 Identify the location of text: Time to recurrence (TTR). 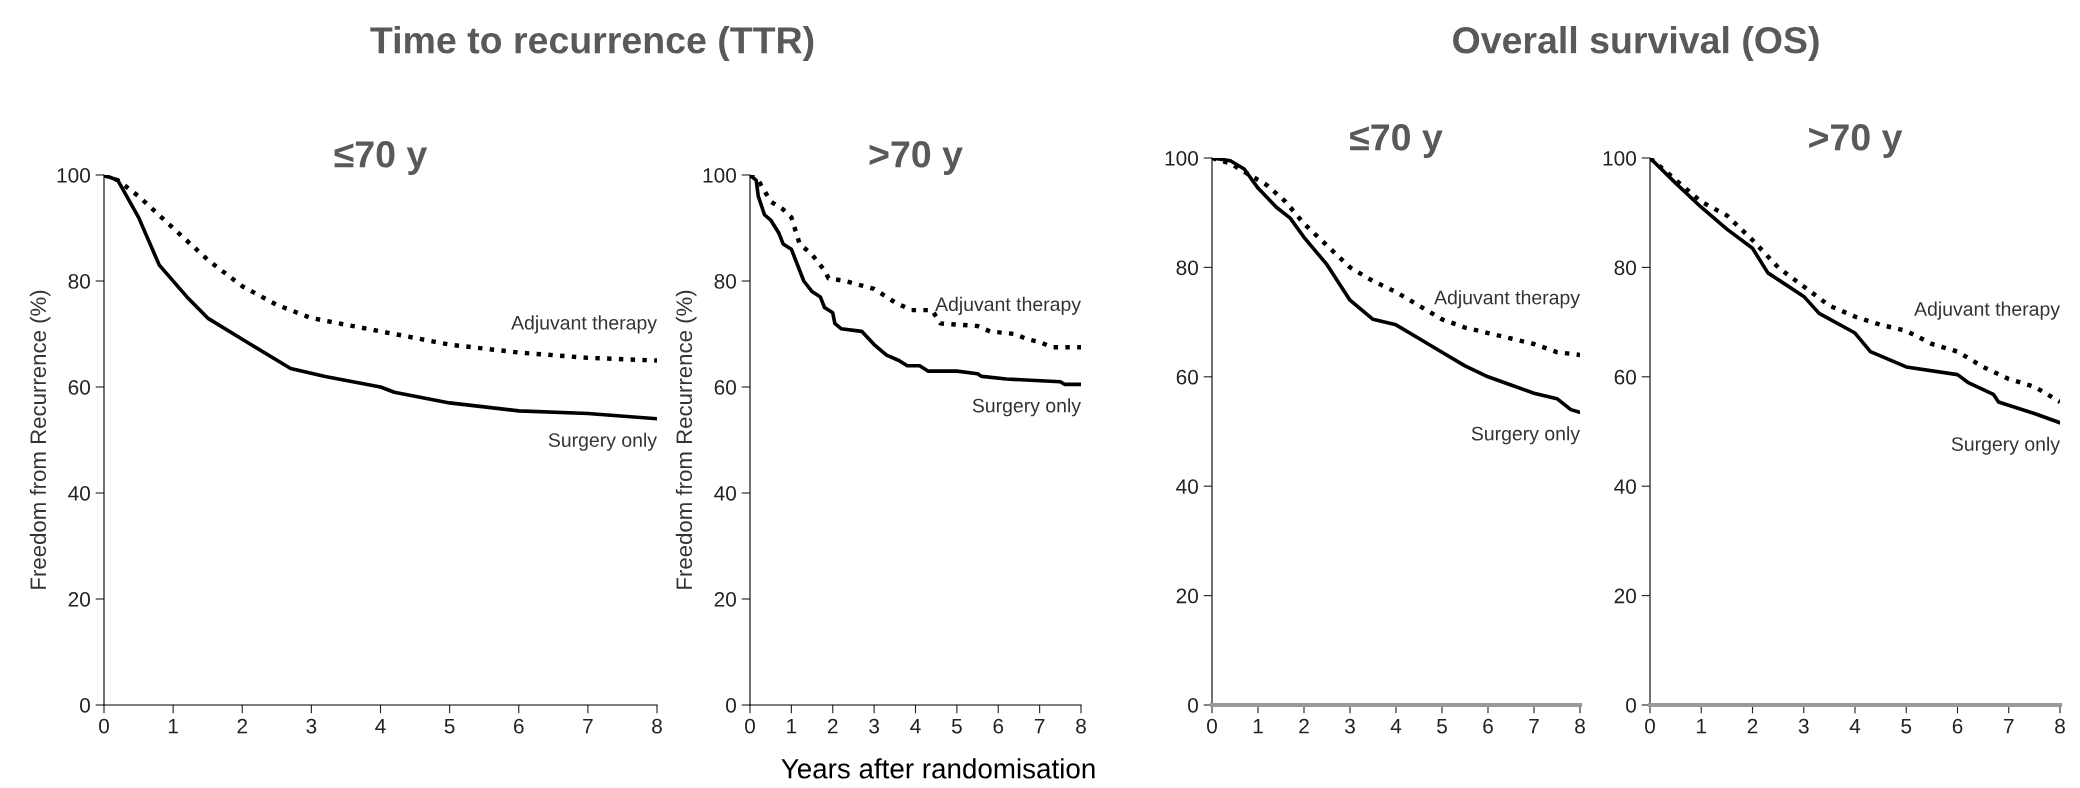
(592, 43).